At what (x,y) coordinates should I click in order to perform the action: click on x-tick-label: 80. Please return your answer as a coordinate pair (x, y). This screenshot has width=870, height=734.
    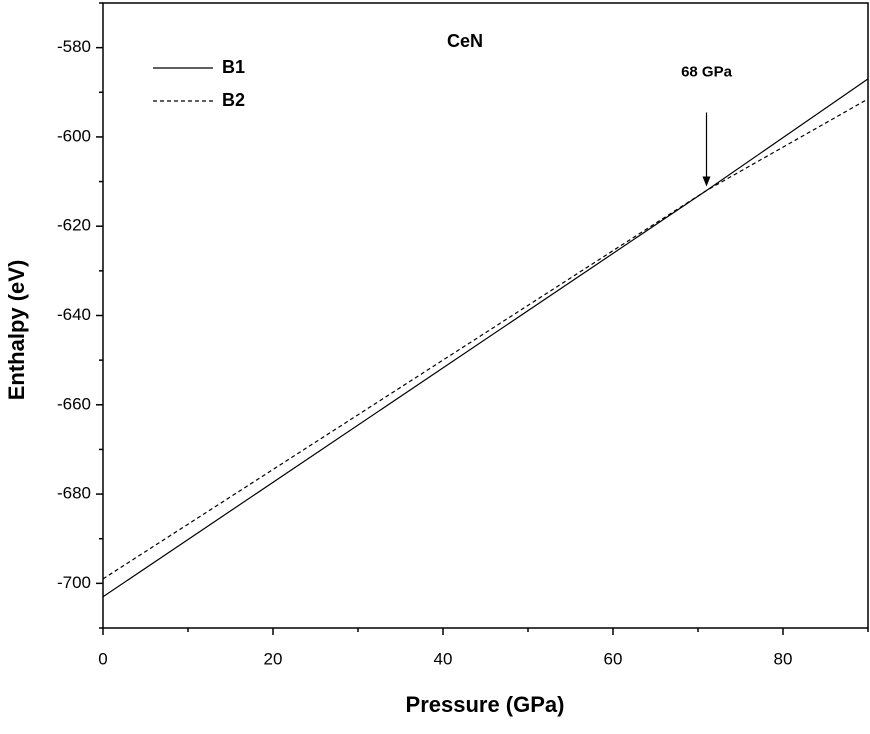
    Looking at the image, I should click on (783, 658).